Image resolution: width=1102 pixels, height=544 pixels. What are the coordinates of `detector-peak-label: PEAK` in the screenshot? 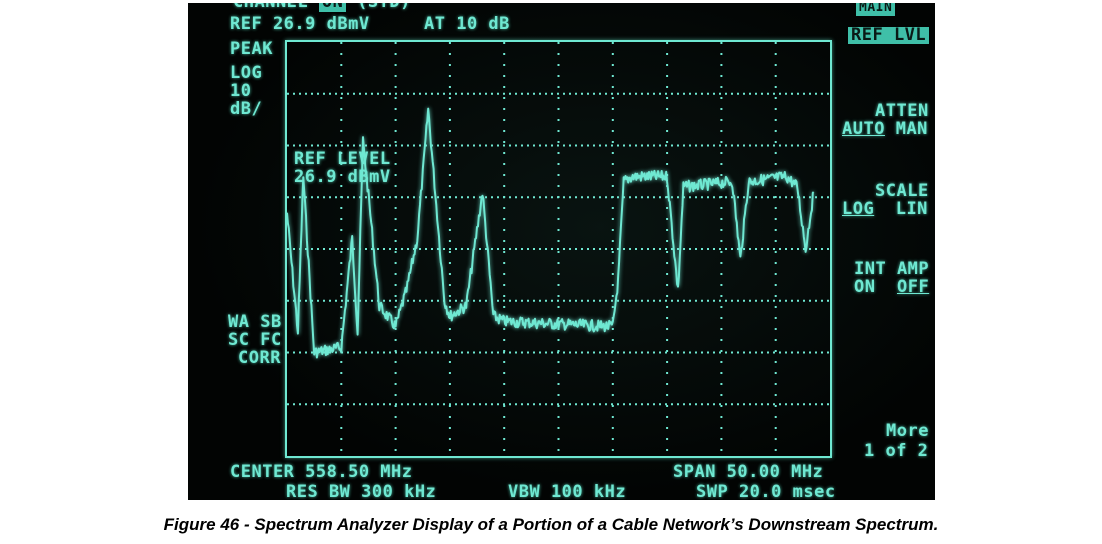 It's located at (251, 49).